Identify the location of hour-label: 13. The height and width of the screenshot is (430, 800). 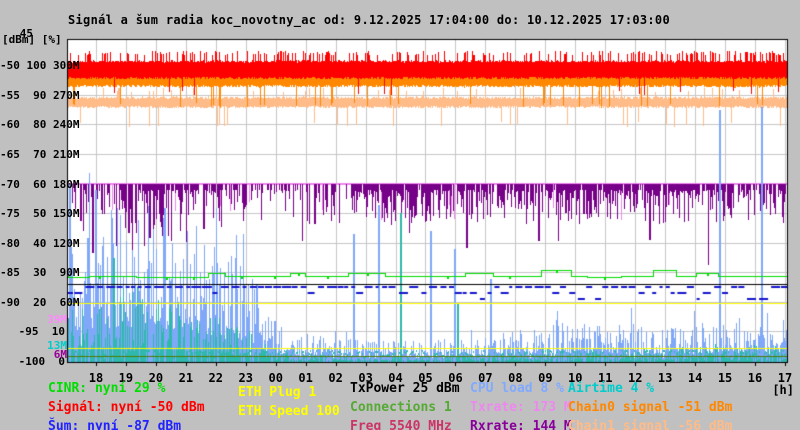
(665, 378).